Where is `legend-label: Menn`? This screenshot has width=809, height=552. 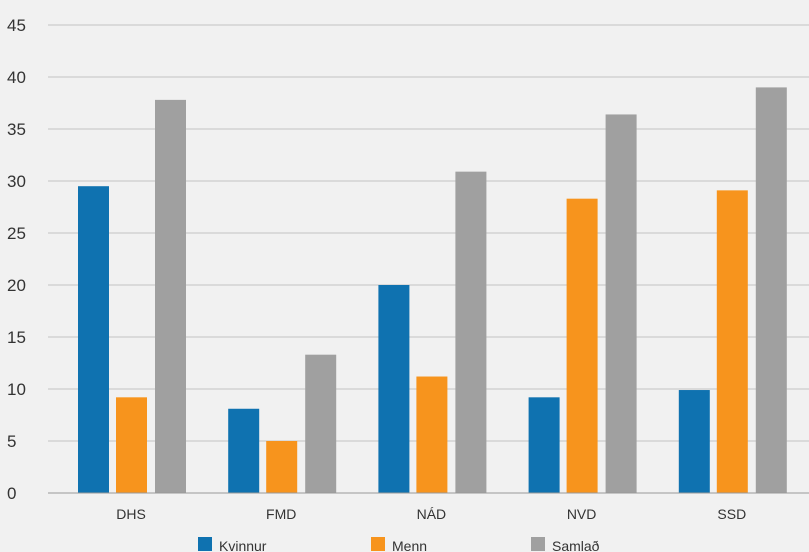 legend-label: Menn is located at coordinates (409, 545).